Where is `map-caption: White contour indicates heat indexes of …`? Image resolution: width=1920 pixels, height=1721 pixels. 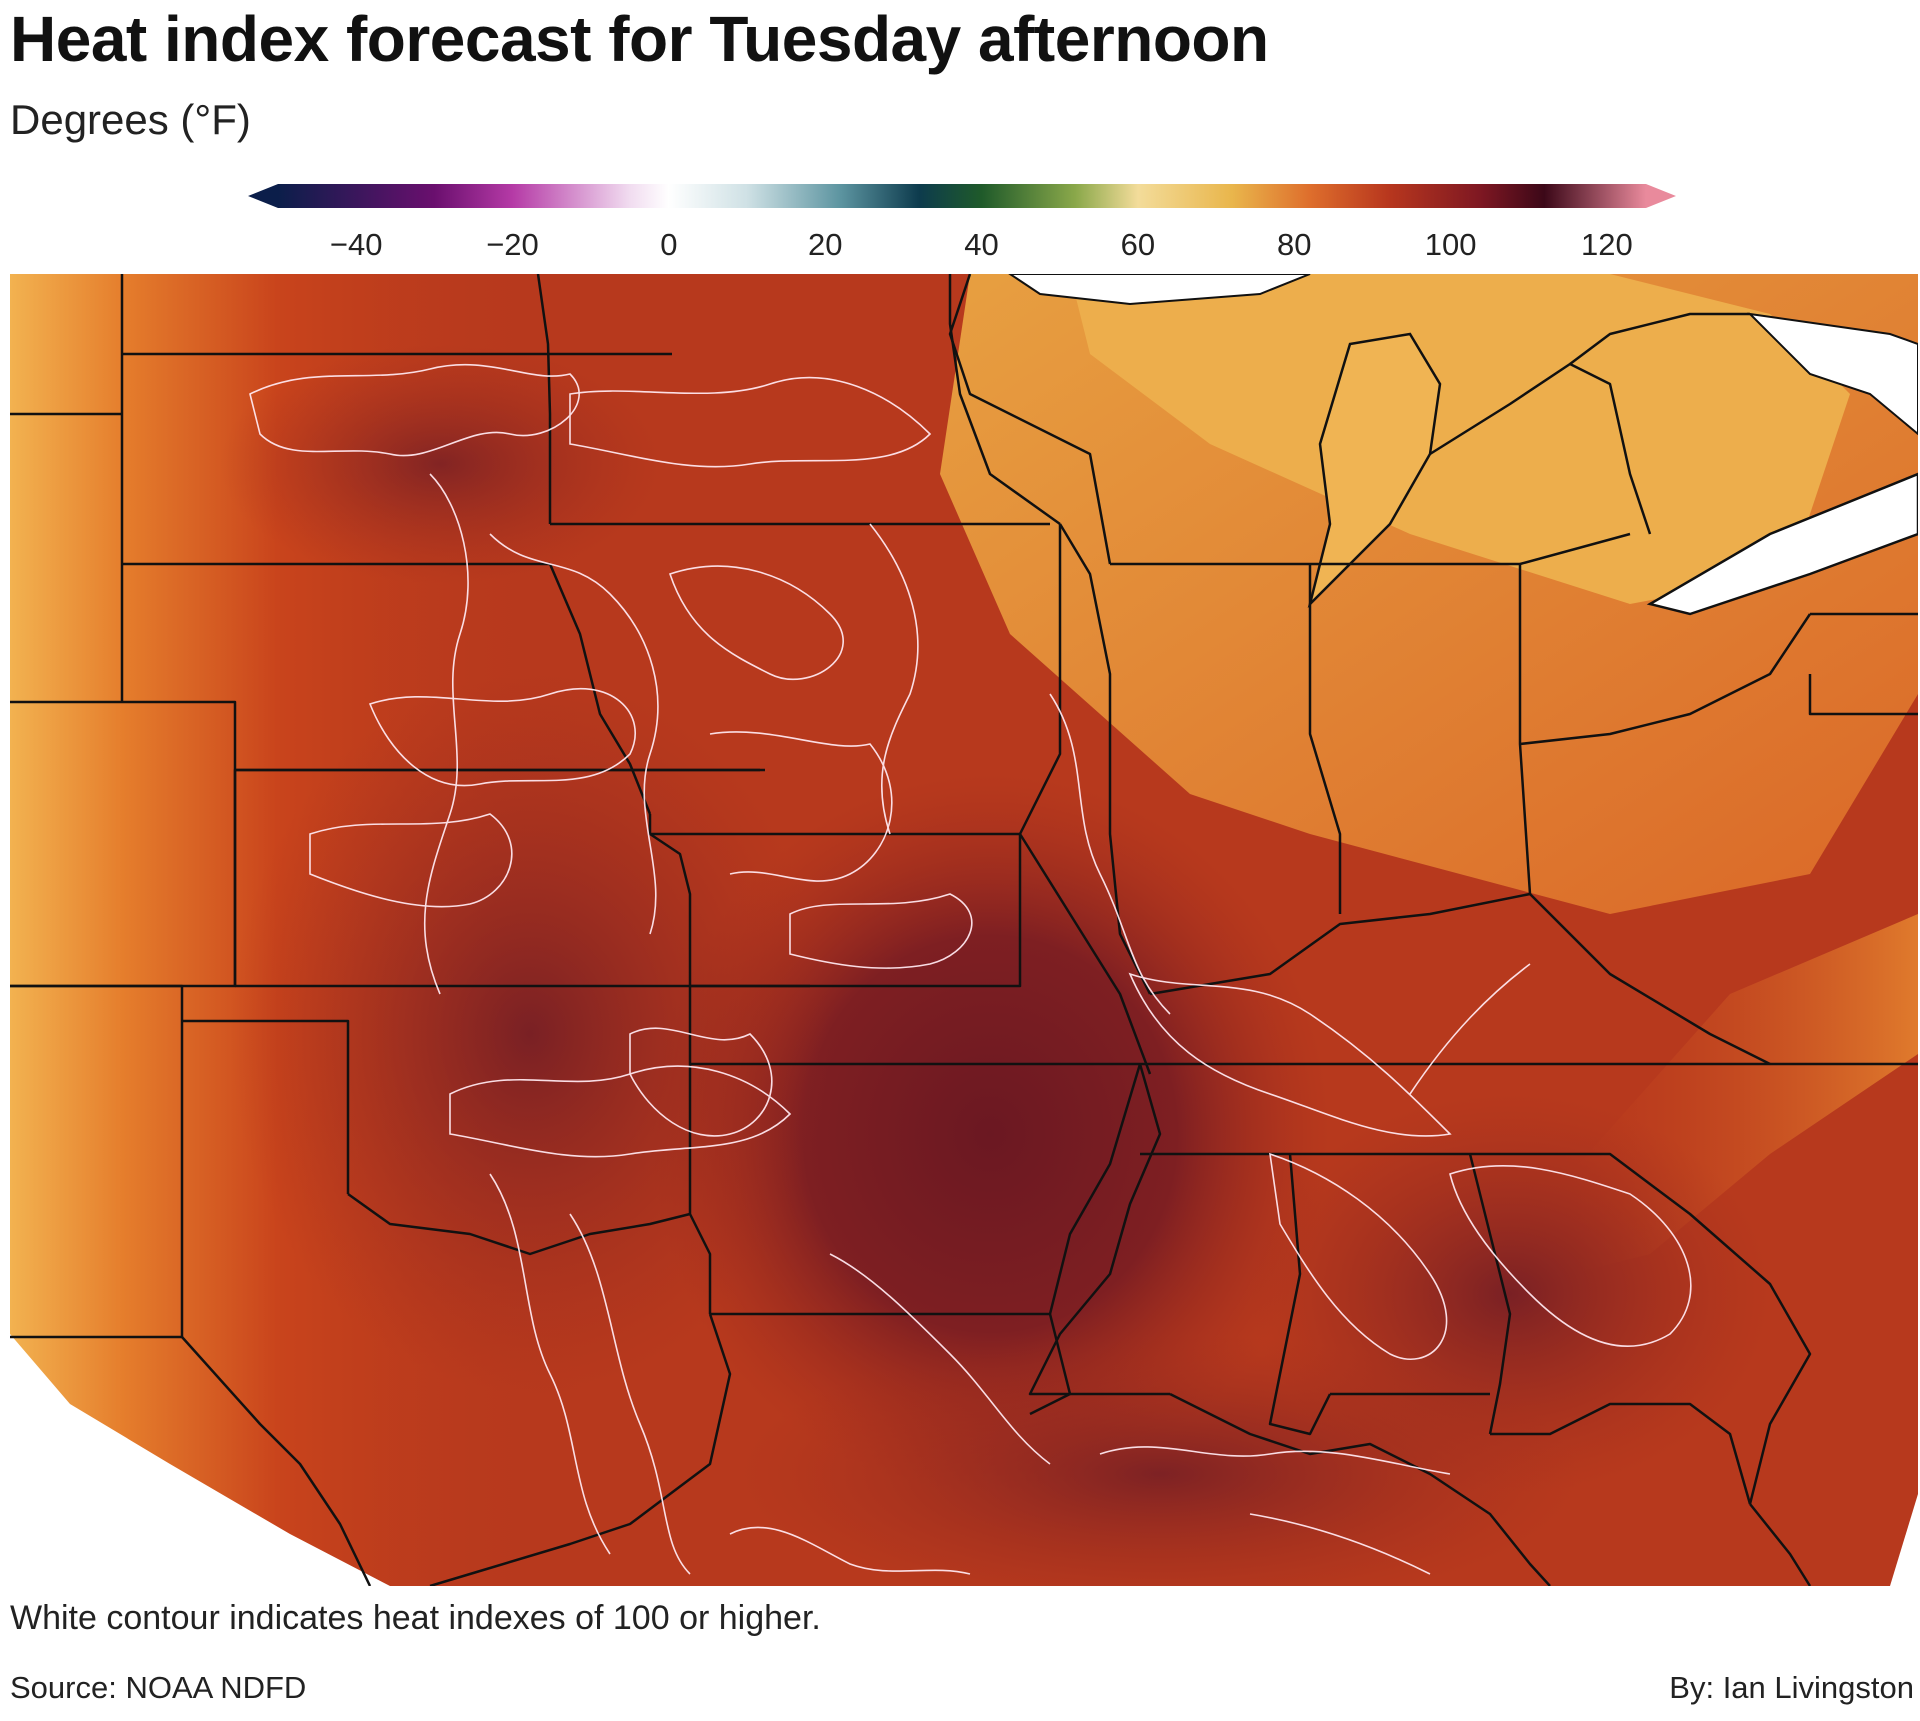 map-caption: White contour indicates heat indexes of … is located at coordinates (415, 1618).